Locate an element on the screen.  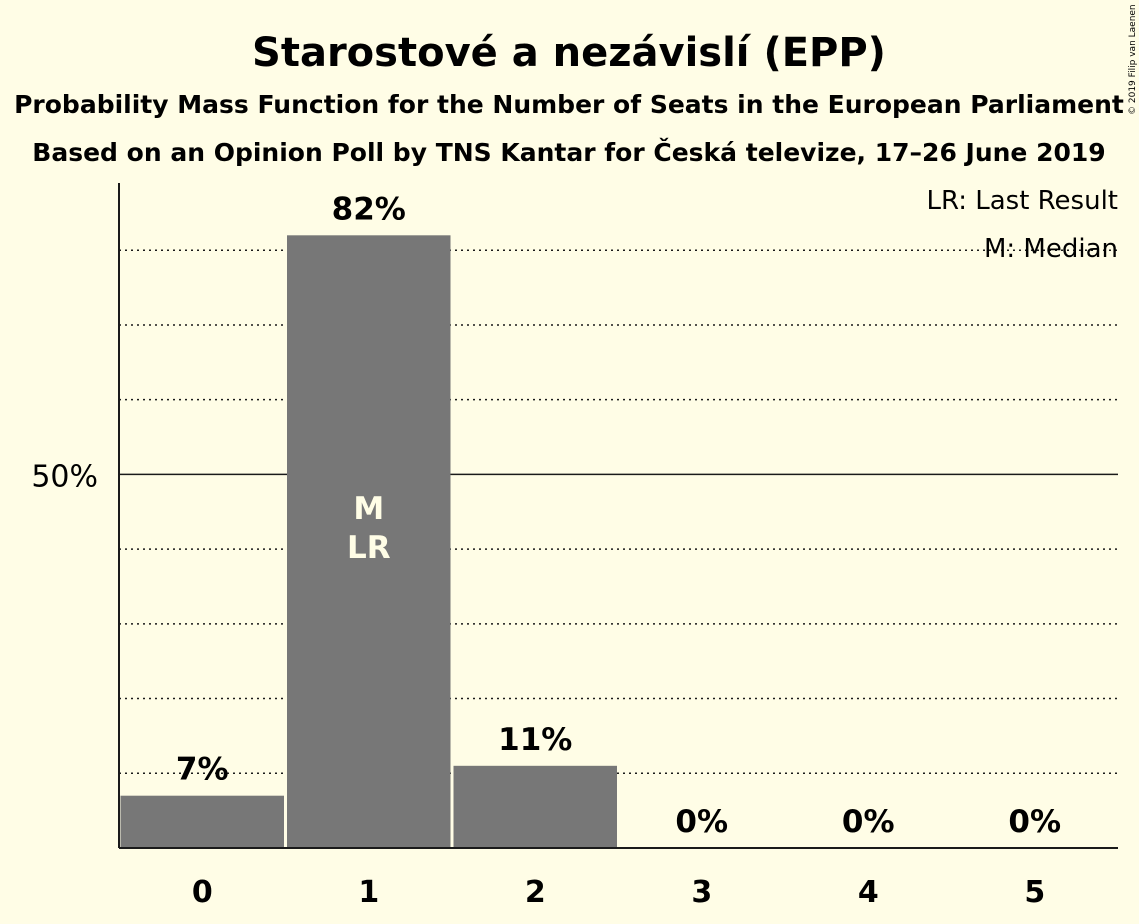
legend-item-median: M: Median is located at coordinates (1051, 249).